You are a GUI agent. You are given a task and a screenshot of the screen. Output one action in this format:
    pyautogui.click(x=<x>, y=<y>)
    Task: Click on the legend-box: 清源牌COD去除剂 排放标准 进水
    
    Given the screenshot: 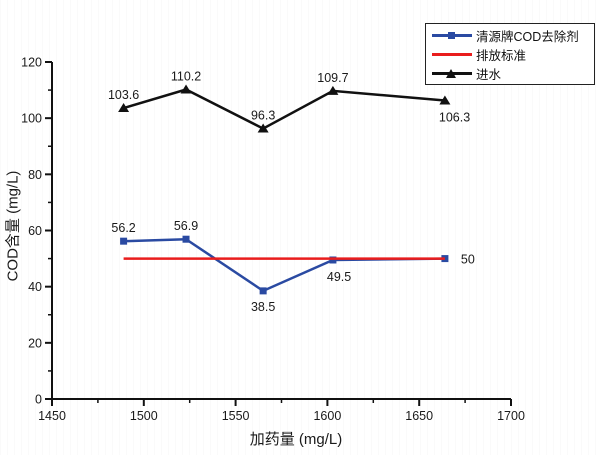 What is the action you would take?
    pyautogui.click(x=510, y=54)
    